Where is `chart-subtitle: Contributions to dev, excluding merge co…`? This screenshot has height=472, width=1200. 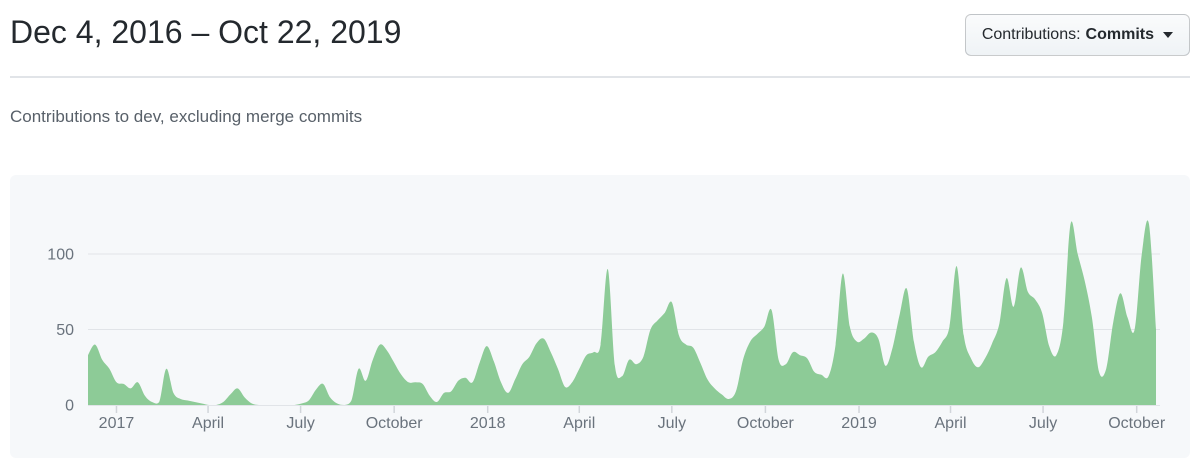 chart-subtitle: Contributions to dev, excluding merge co… is located at coordinates (186, 116).